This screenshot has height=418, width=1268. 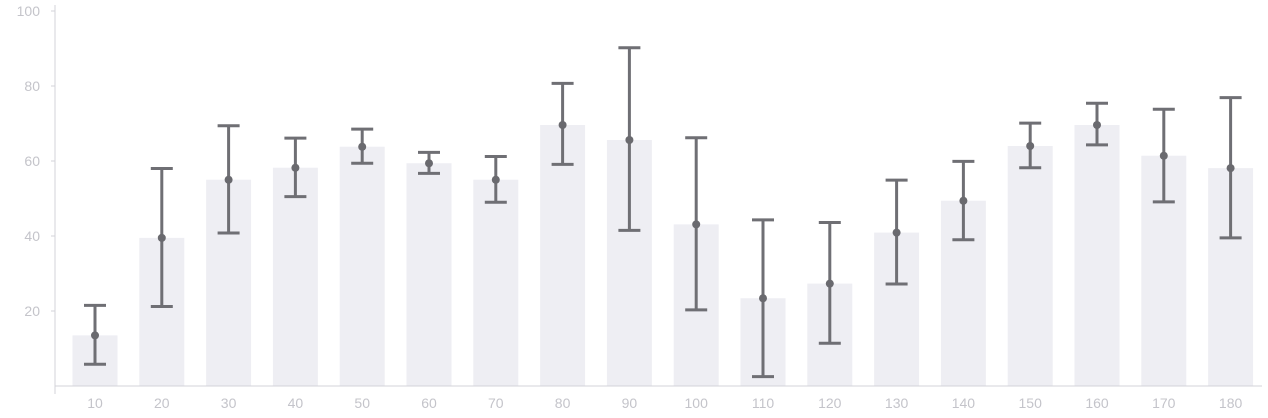 What do you see at coordinates (162, 403) in the screenshot?
I see `x-tick-label: 20` at bounding box center [162, 403].